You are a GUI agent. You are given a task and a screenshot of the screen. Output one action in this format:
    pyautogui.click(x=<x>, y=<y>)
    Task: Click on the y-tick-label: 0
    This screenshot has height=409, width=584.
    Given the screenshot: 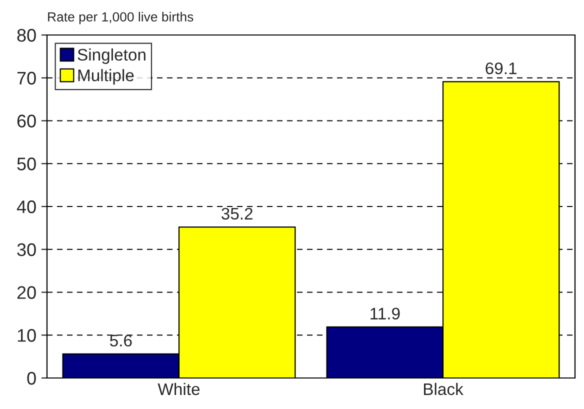 What is the action you would take?
    pyautogui.click(x=31, y=378)
    